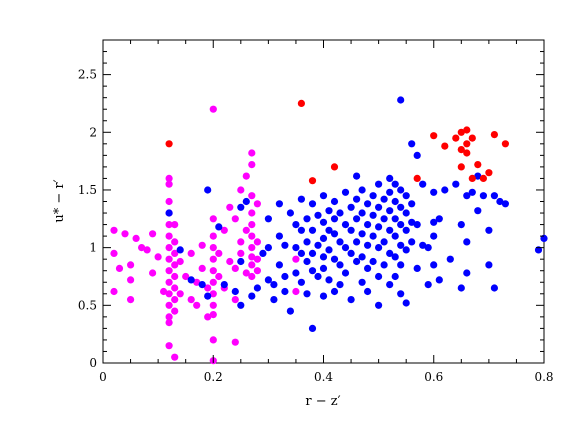 Image resolution: width=564 pixels, height=436 pixels. I want to click on x-tick-label: 0.6, so click(433, 377).